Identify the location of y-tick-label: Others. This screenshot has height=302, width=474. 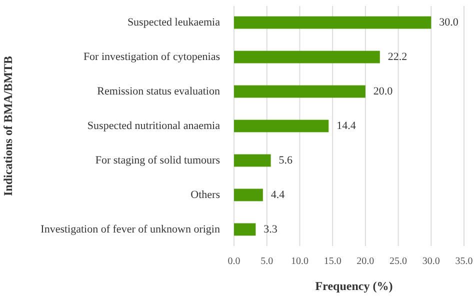
(205, 194).